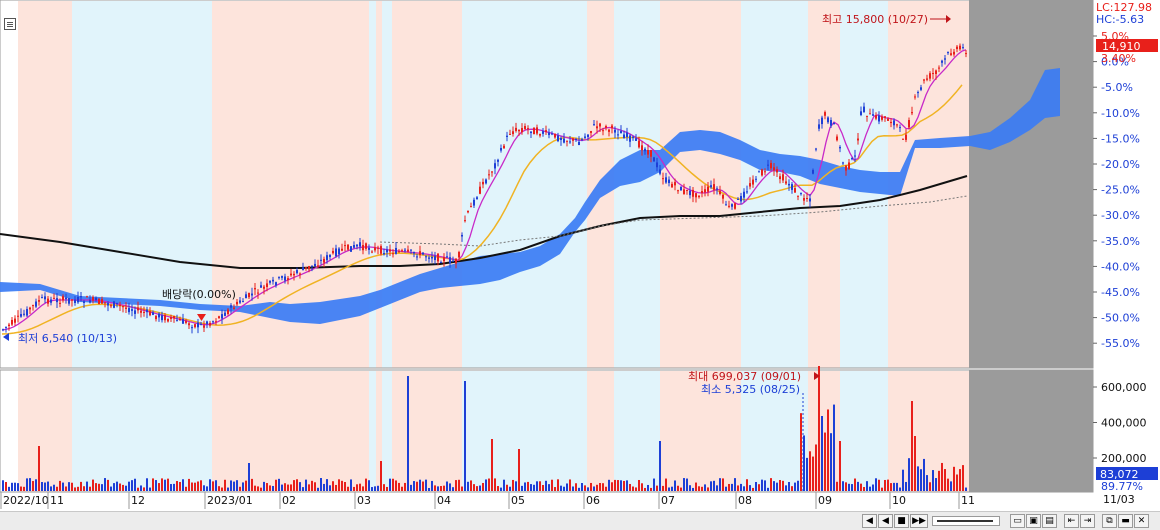 The image size is (1160, 530). I want to click on fit-icon: ▤, so click(1049, 521).